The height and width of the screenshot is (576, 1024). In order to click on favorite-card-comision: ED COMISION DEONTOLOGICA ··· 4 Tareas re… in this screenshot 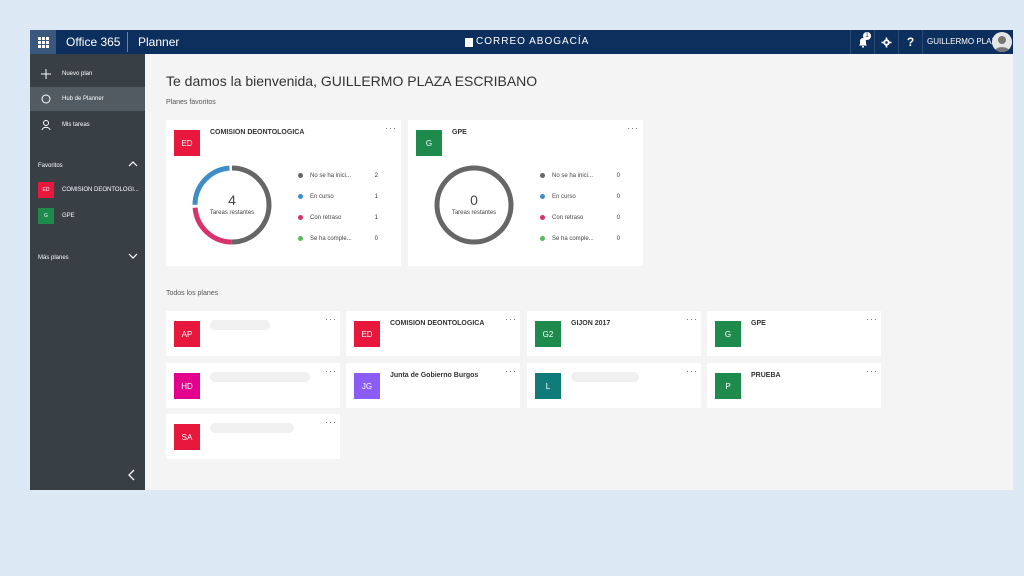, I will do `click(283, 193)`.